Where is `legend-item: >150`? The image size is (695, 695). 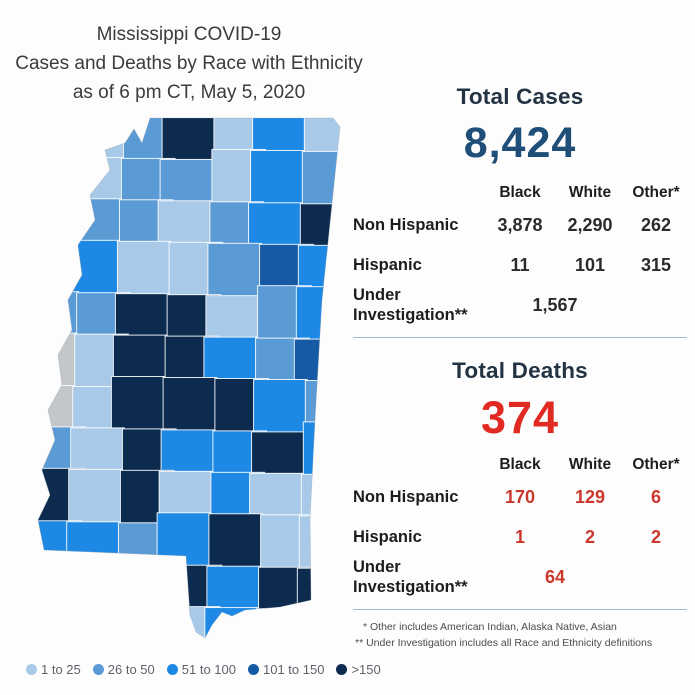
legend-item: >150 is located at coordinates (358, 669).